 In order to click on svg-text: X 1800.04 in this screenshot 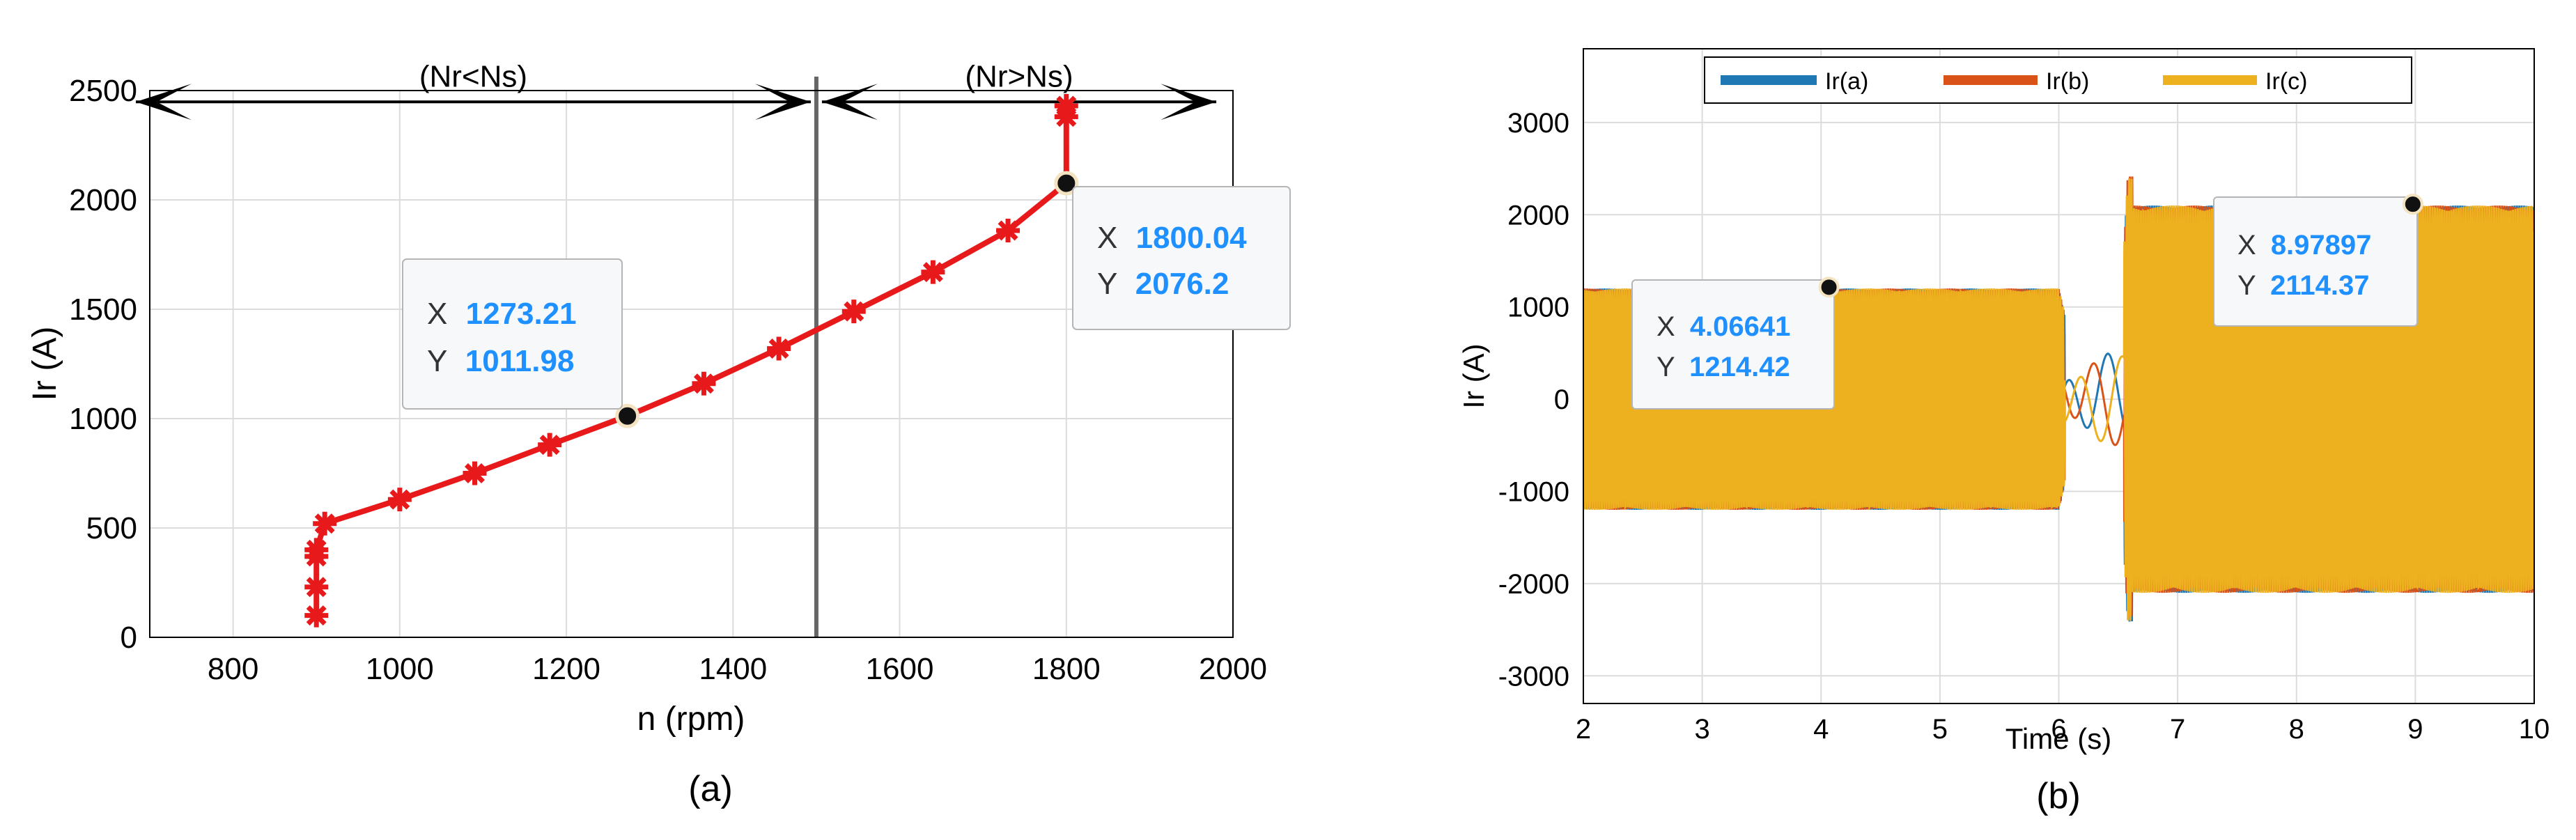, I will do `click(1172, 238)`.